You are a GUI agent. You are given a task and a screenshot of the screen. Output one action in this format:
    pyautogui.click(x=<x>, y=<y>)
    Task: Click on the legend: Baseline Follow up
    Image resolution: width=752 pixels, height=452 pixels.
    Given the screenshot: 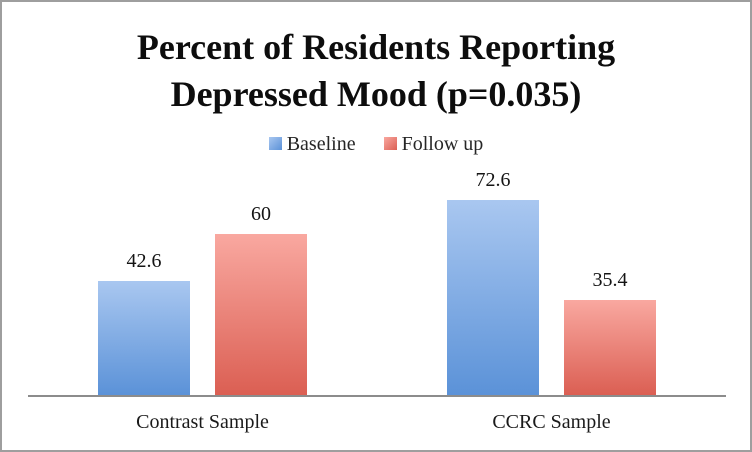 What is the action you would take?
    pyautogui.click(x=376, y=144)
    